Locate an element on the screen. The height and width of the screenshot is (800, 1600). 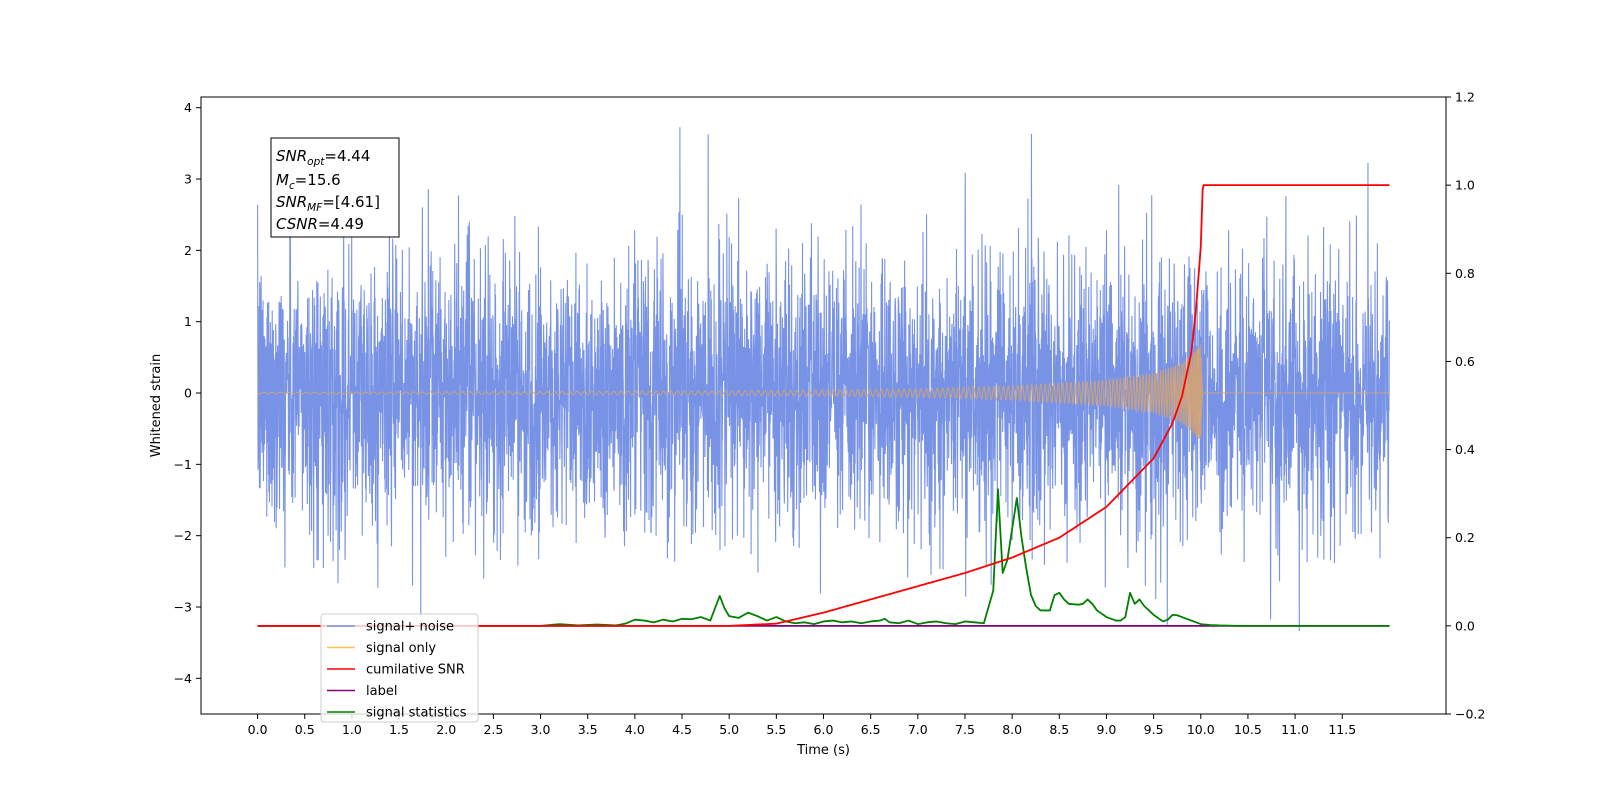
legend-label: signal only is located at coordinates (401, 648).